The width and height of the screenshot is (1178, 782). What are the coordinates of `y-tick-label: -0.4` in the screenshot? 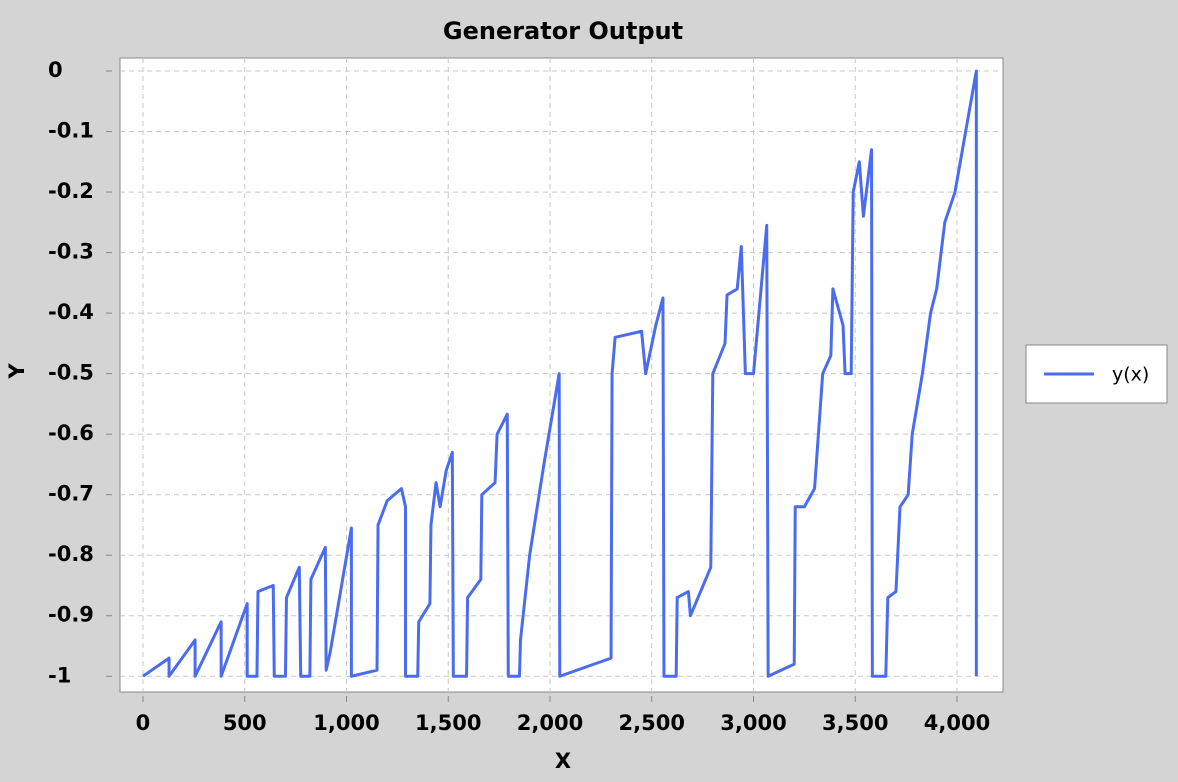 It's located at (71, 312).